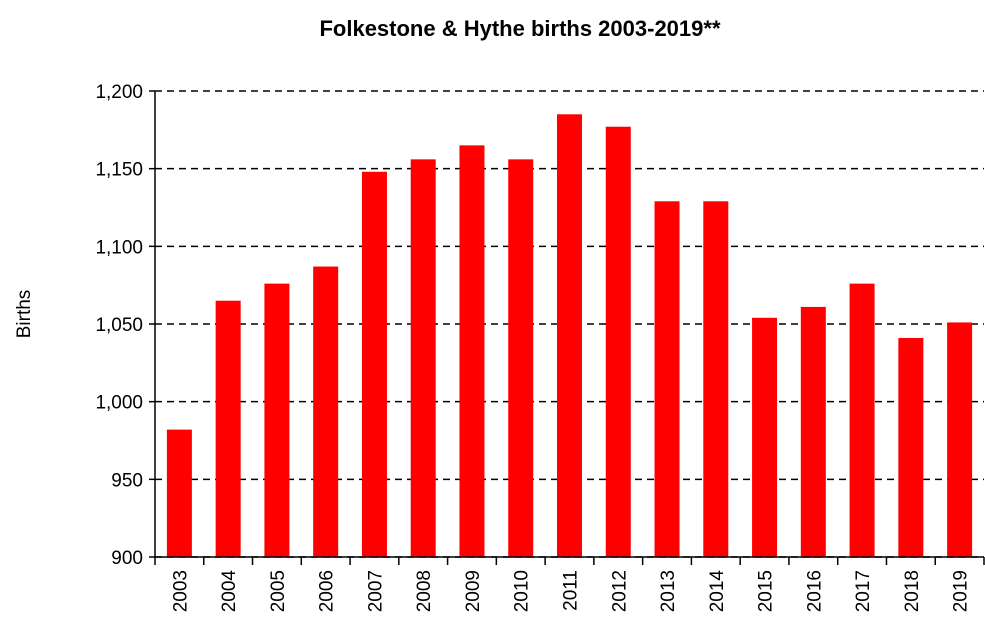 Image resolution: width=985 pixels, height=635 pixels. Describe the element at coordinates (375, 591) in the screenshot. I see `x-tick-label: 2007` at that location.